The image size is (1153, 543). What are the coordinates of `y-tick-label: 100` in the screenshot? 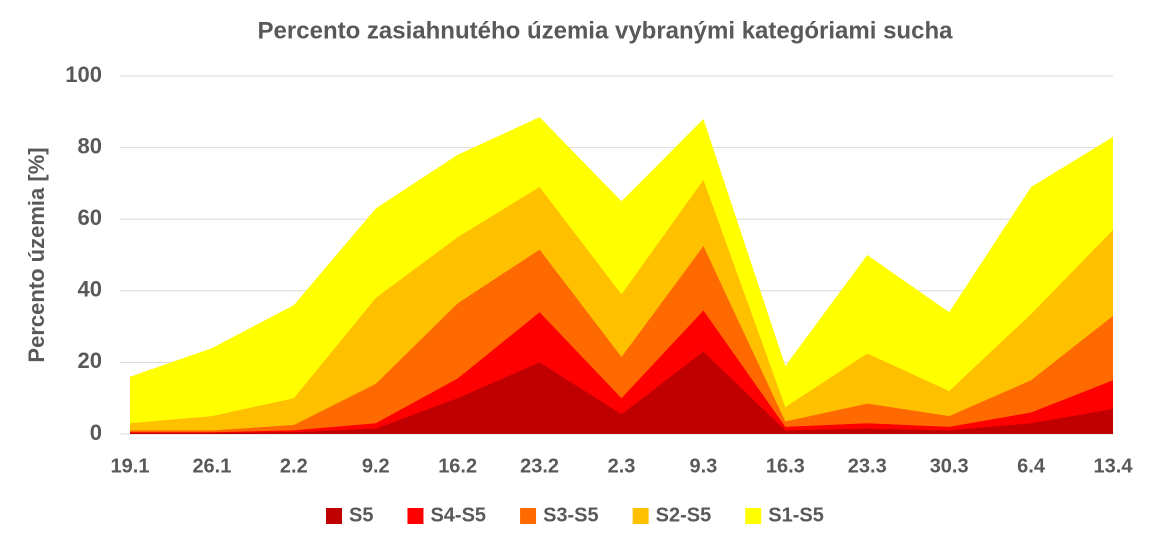 It's located at (83, 74).